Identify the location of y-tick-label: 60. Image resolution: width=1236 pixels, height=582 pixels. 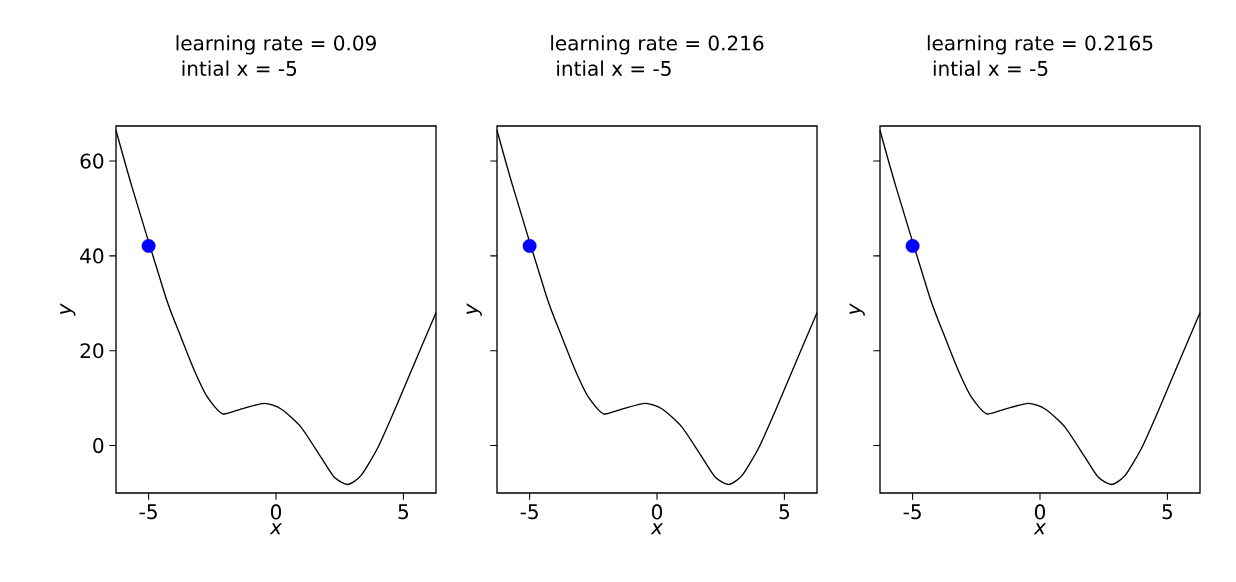
(92, 161).